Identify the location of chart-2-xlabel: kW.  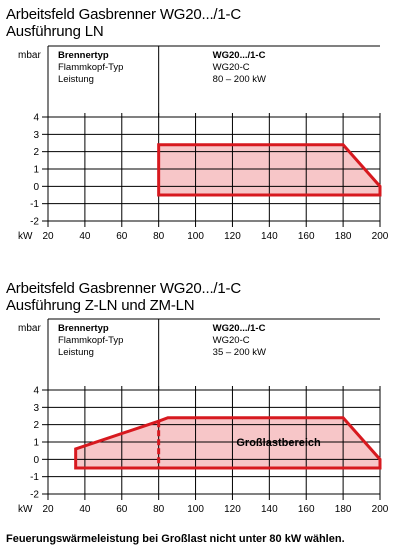
(25, 509).